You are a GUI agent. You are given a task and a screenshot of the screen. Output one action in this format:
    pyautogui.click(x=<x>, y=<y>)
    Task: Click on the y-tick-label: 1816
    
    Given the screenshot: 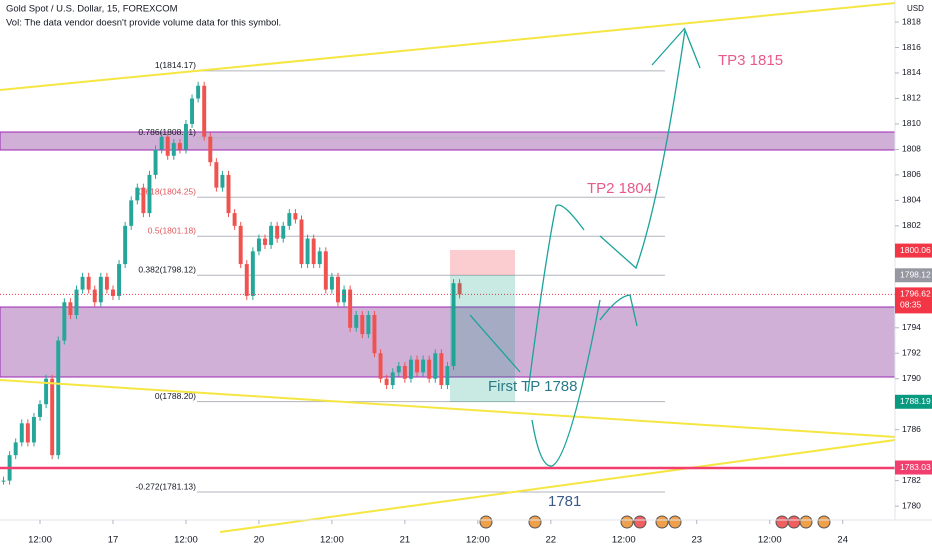 What is the action you would take?
    pyautogui.click(x=911, y=47)
    